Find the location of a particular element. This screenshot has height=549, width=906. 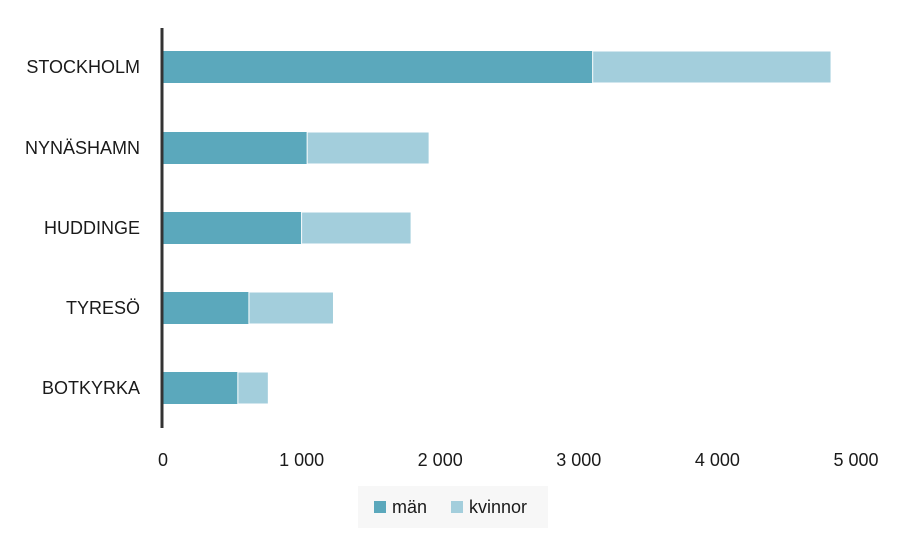

legend-label-kvinnor: kvinnor is located at coordinates (498, 507).